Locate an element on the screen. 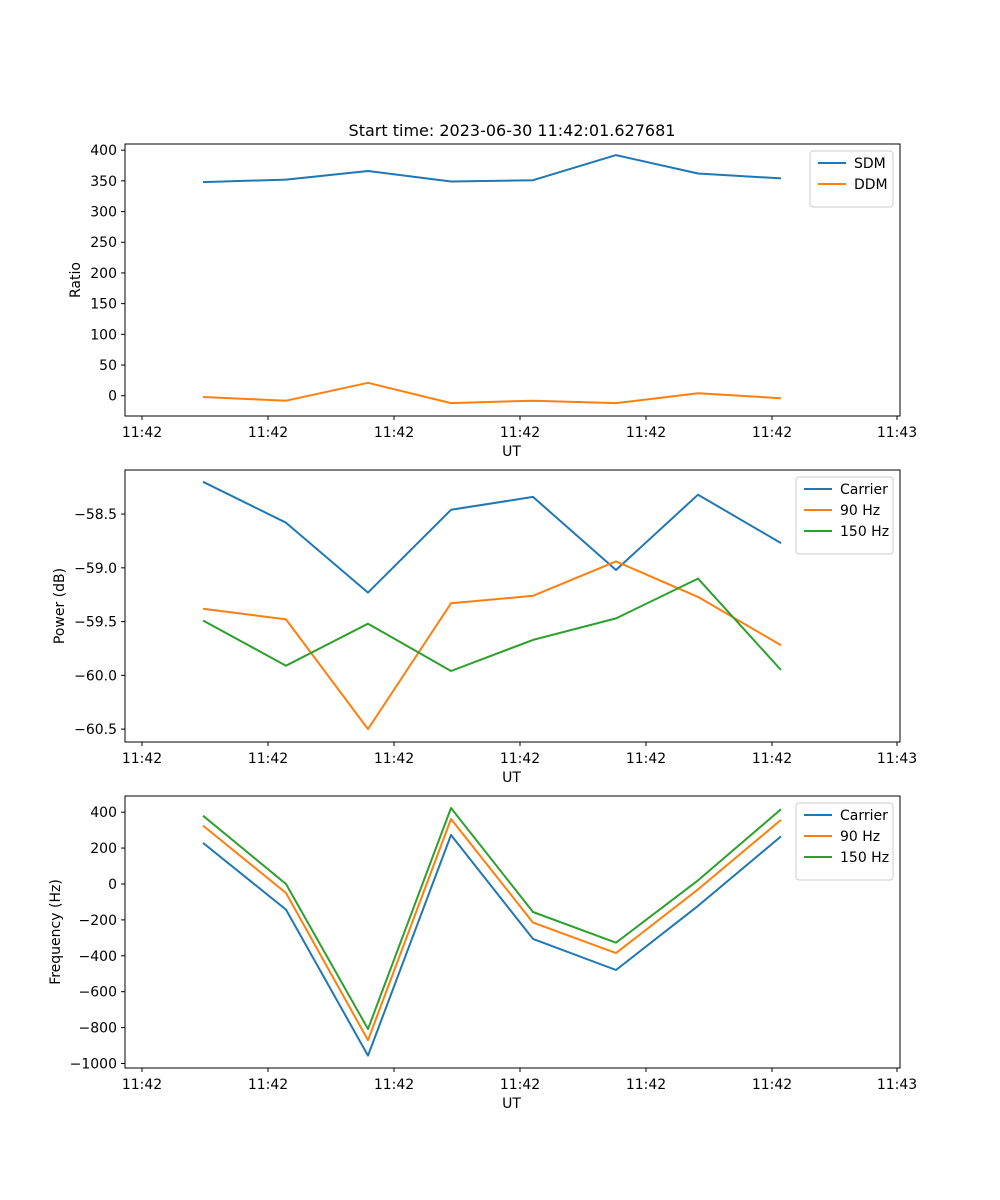 This screenshot has height=1200, width=1000. y-tick-label: 100 is located at coordinates (103, 335).